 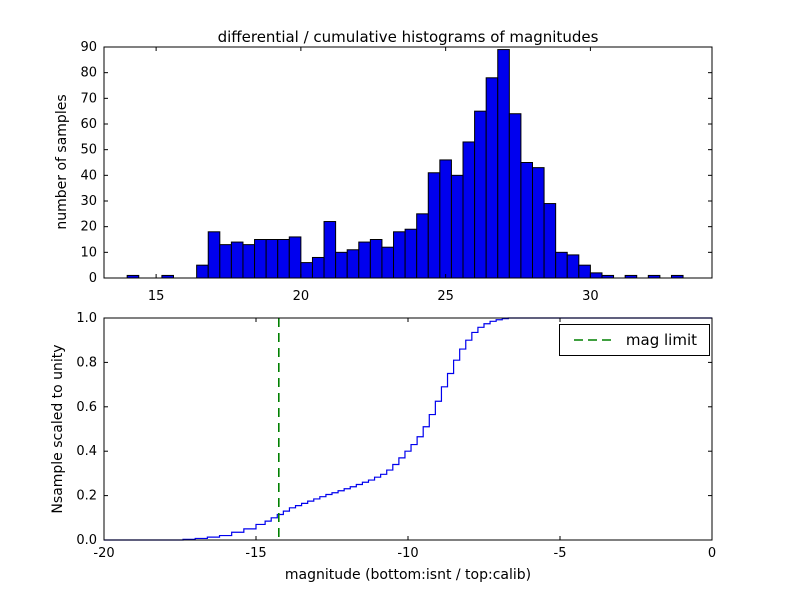 What do you see at coordinates (86, 540) in the screenshot?
I see `bottom-y-tick-label: 0.0` at bounding box center [86, 540].